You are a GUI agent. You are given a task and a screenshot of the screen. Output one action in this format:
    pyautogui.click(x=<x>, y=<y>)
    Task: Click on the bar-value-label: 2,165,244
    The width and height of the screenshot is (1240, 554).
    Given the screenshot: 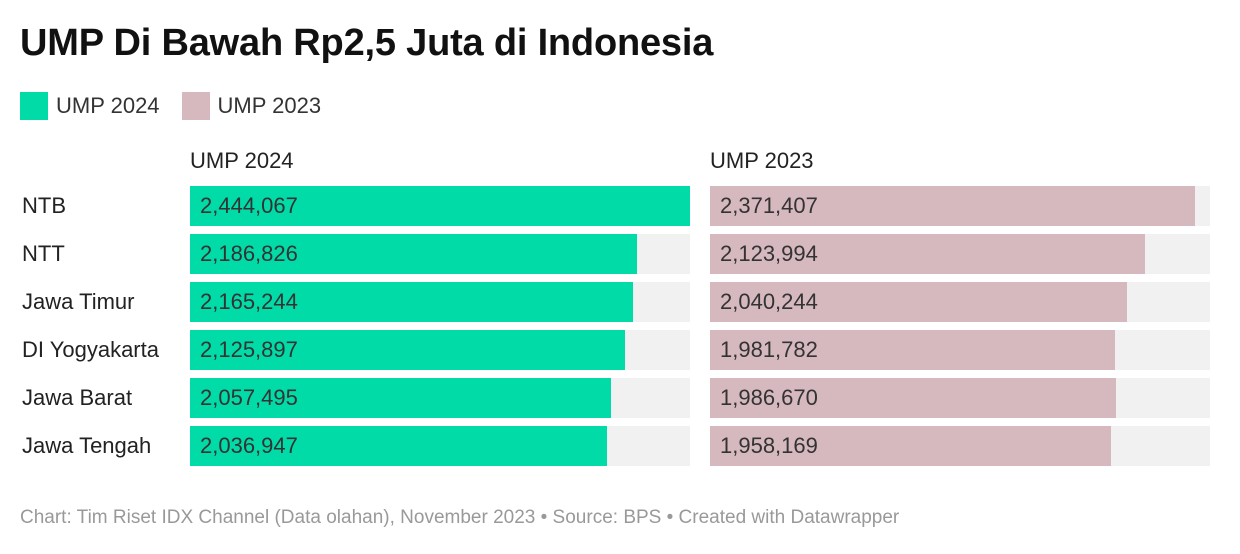 What is the action you would take?
    pyautogui.click(x=249, y=301)
    